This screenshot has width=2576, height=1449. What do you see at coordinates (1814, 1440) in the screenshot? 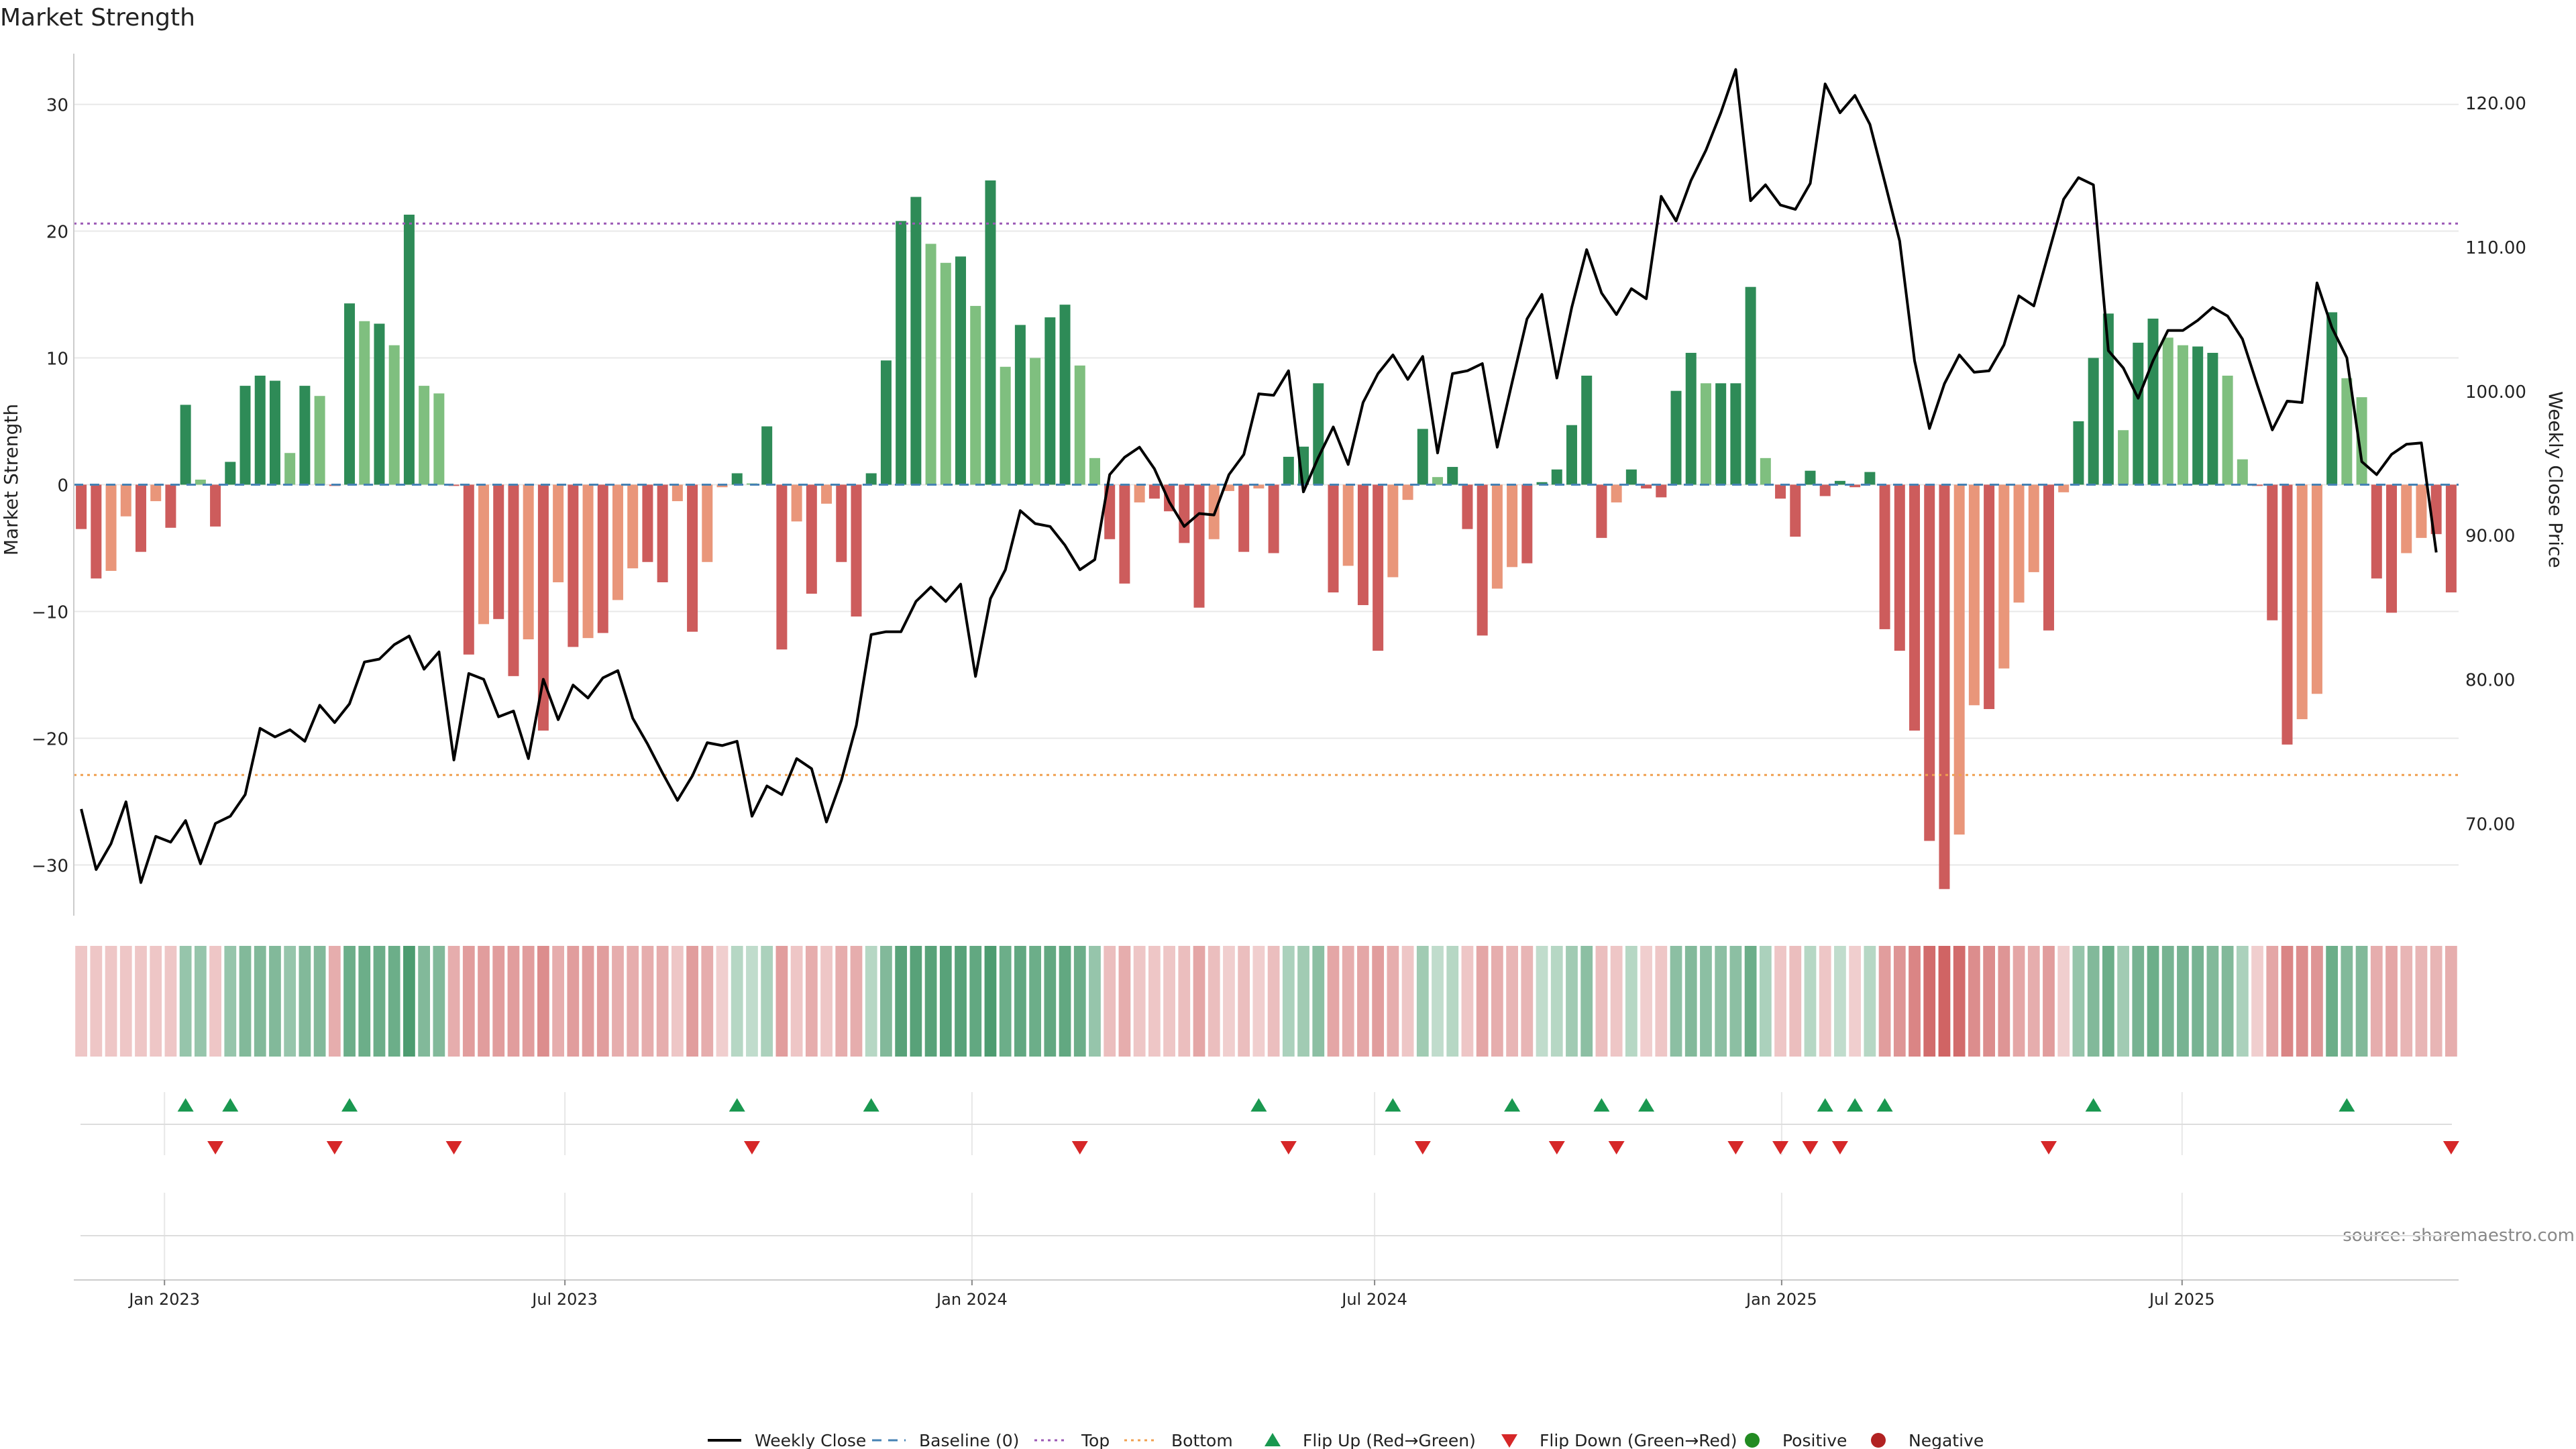
I see `legend-label: Positive` at bounding box center [1814, 1440].